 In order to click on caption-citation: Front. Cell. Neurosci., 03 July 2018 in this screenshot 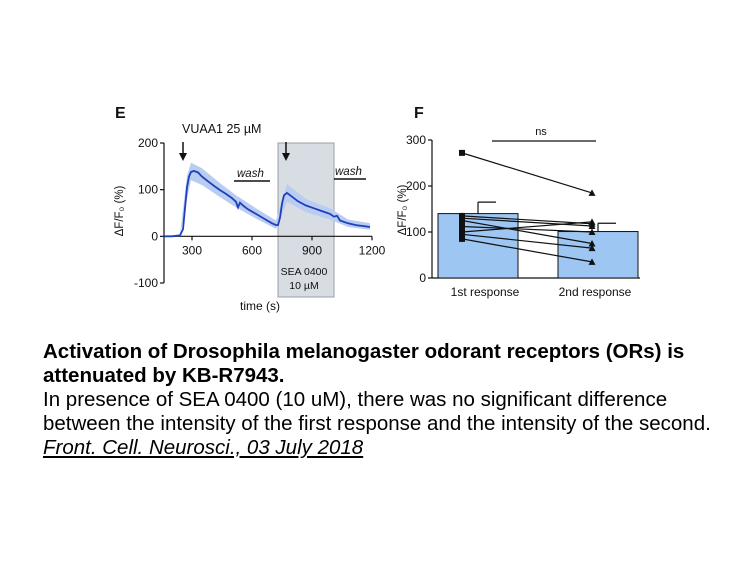, I will do `click(203, 447)`.